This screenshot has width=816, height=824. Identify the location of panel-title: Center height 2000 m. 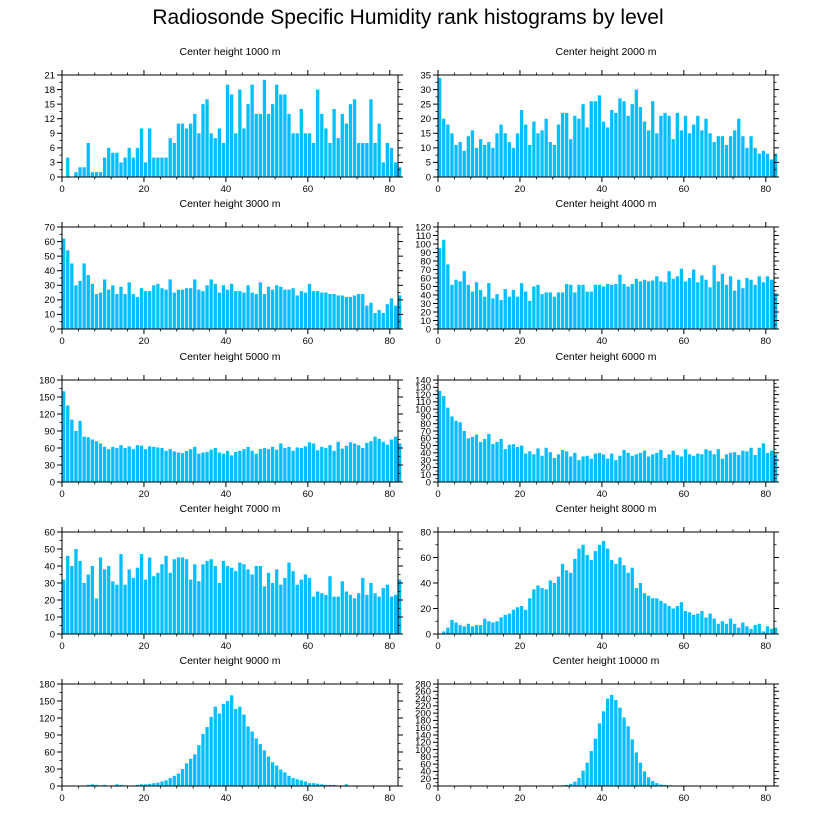
(606, 52).